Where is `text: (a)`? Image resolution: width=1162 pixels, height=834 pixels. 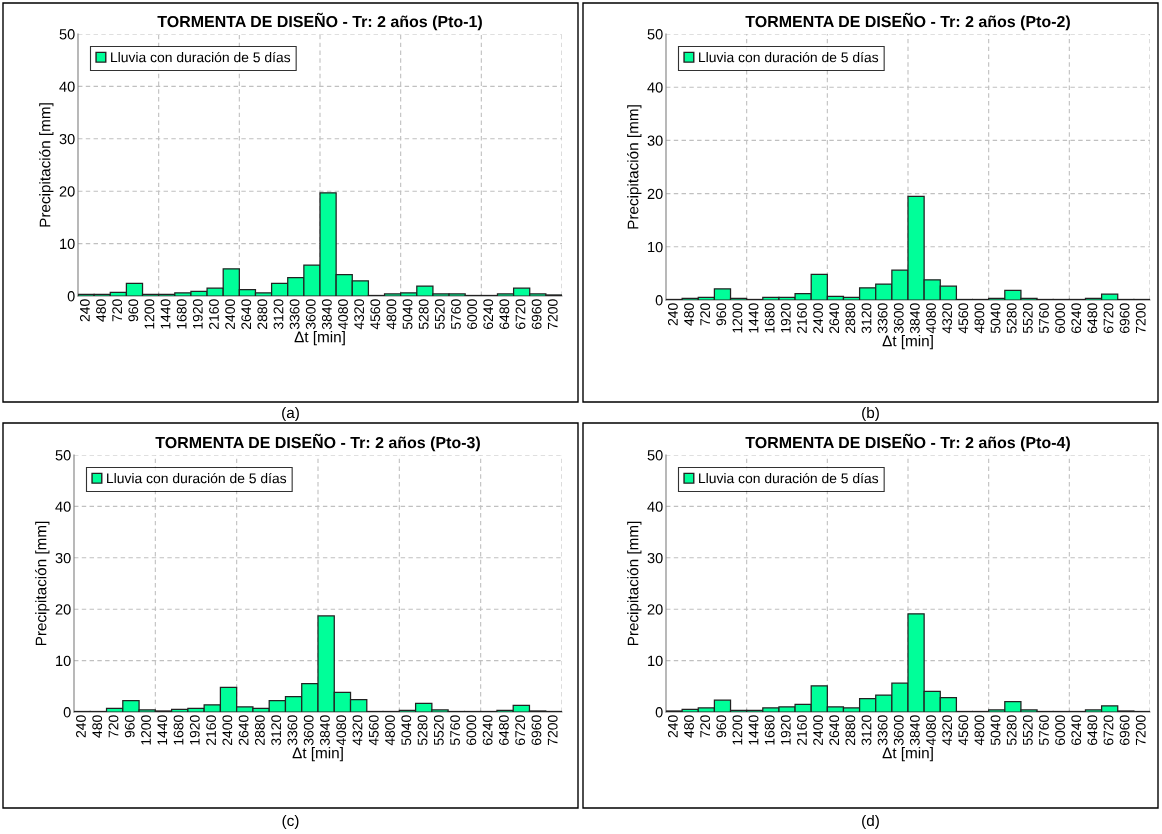
text: (a) is located at coordinates (290, 414).